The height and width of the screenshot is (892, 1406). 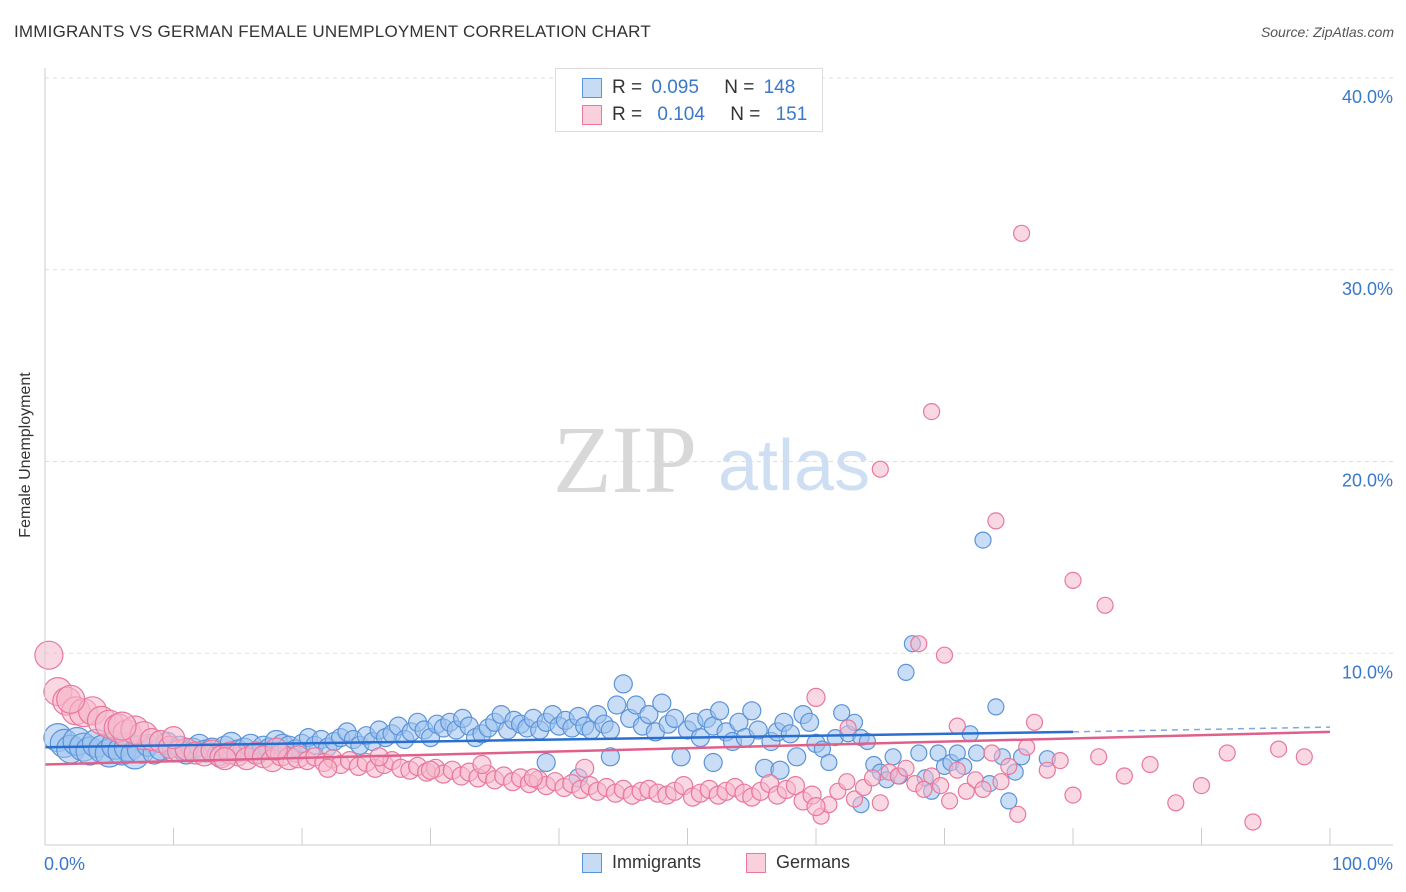 What do you see at coordinates (592, 88) in the screenshot?
I see `immigrants-swatch` at bounding box center [592, 88].